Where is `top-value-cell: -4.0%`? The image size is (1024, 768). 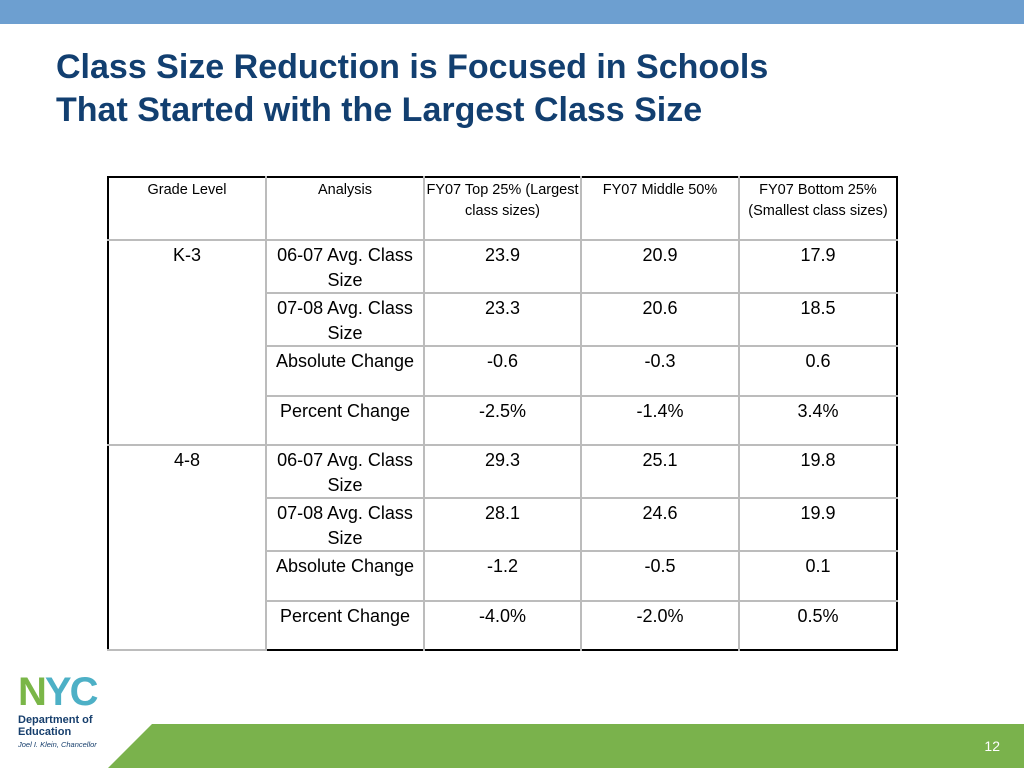
top-value-cell: -4.0% is located at coordinates (503, 625).